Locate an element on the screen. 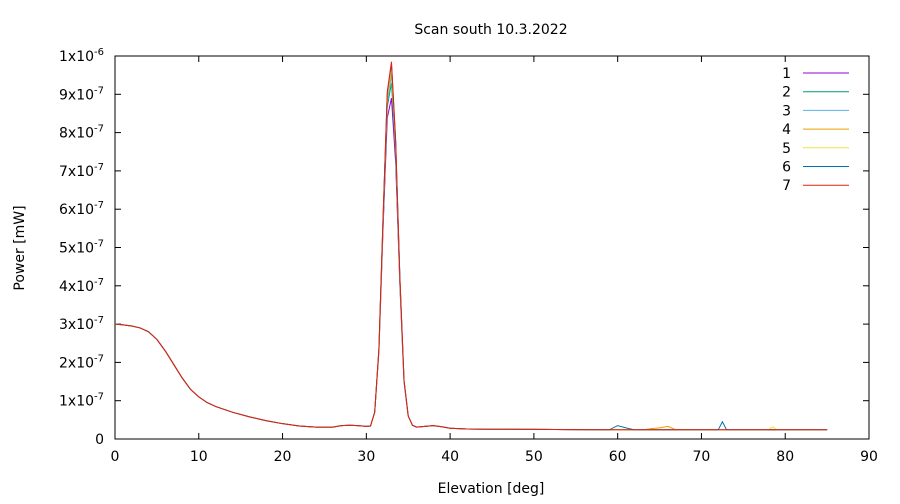 The height and width of the screenshot is (504, 900). x-tick-label-7: 70 is located at coordinates (702, 457).